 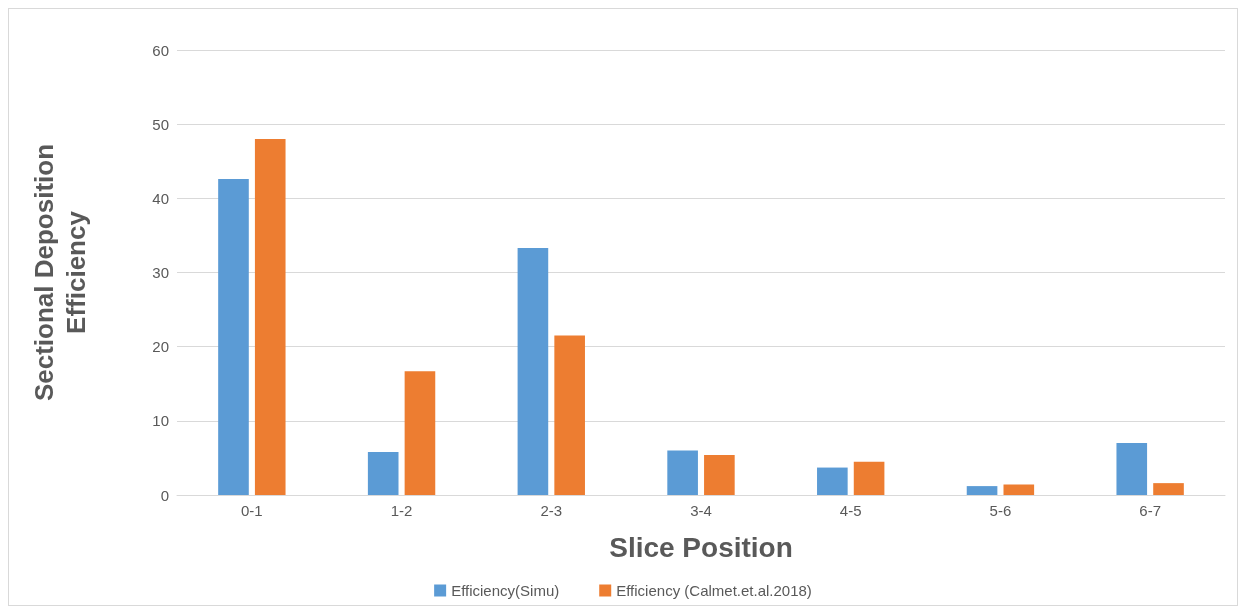 I want to click on legend-label: Efficiency(Simu), so click(x=505, y=590).